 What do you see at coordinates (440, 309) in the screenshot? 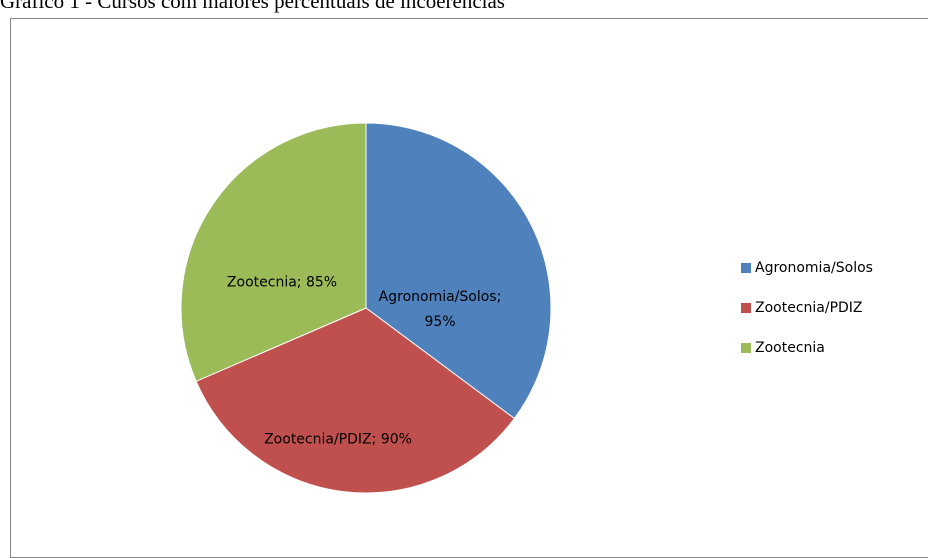
I see `data-label: Agronomia/Solos; 95%` at bounding box center [440, 309].